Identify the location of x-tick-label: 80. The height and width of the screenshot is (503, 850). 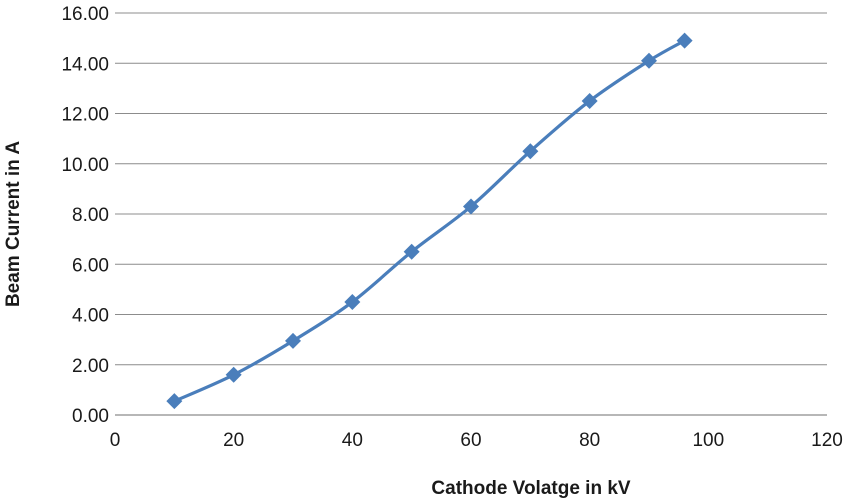
(589, 440).